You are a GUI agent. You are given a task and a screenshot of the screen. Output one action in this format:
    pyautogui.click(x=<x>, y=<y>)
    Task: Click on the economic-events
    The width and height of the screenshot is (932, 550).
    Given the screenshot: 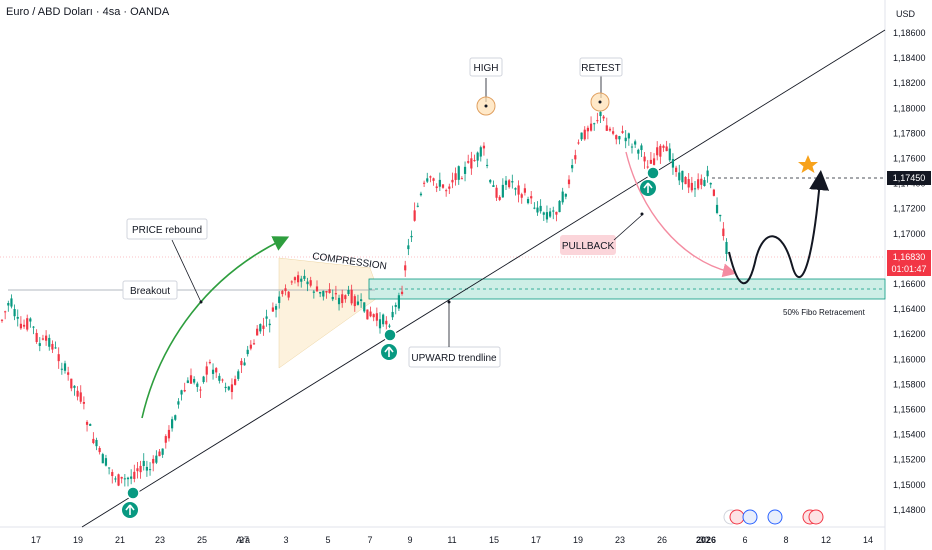 What is the action you would take?
    pyautogui.click(x=773, y=517)
    